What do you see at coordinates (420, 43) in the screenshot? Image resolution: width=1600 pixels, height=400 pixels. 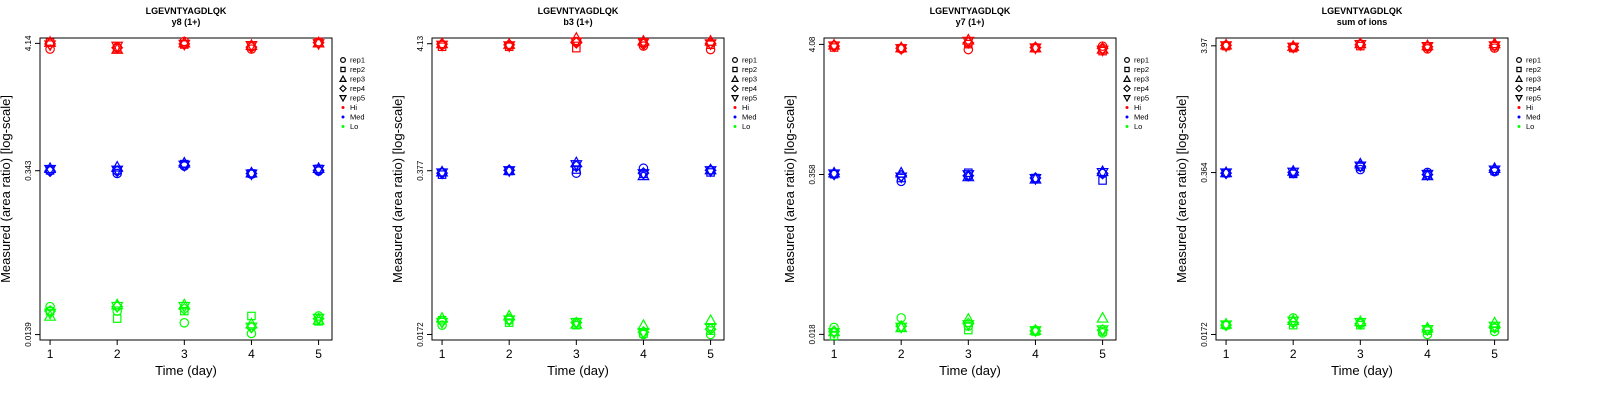 I see `y-tick-label: 4.13` at bounding box center [420, 43].